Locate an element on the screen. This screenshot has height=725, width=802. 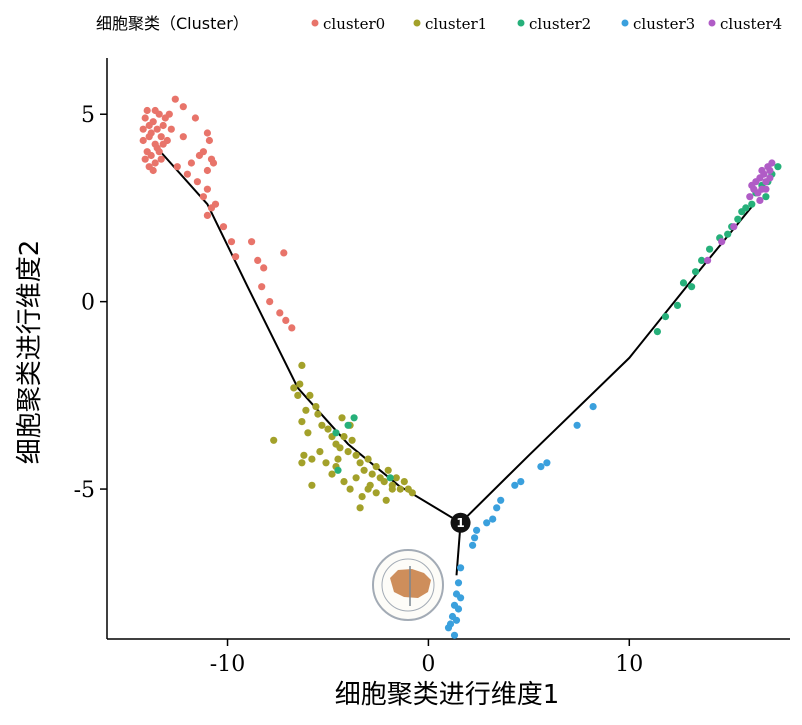
legend-label-cluster2: cluster2 is located at coordinates (560, 24).